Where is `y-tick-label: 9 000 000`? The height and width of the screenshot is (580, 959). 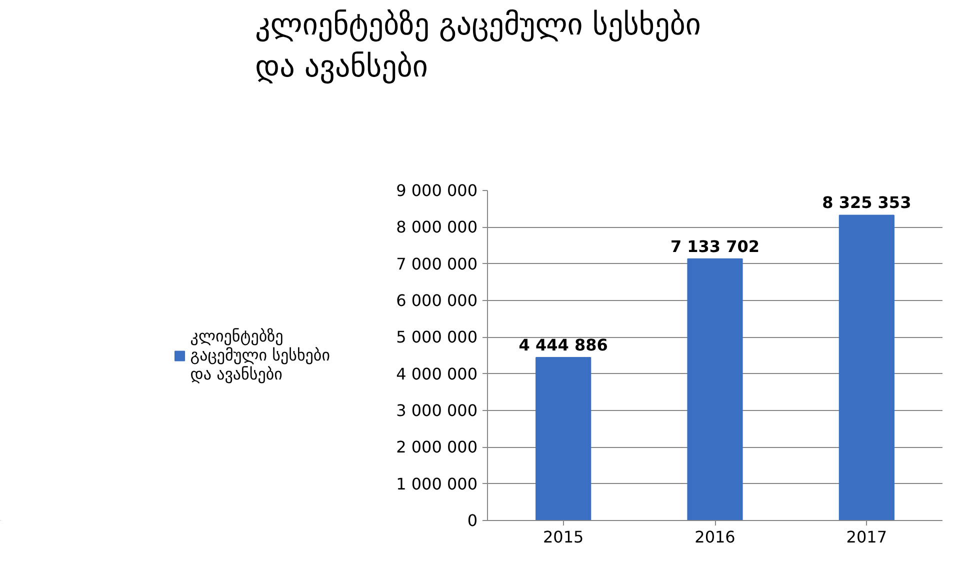 y-tick-label: 9 000 000 is located at coordinates (437, 190).